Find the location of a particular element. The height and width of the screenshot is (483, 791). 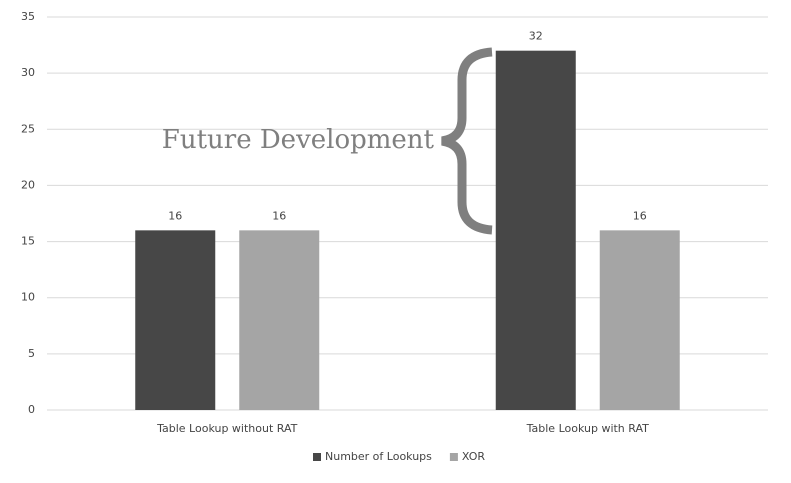

annotation: Future Development is located at coordinates (298, 140).